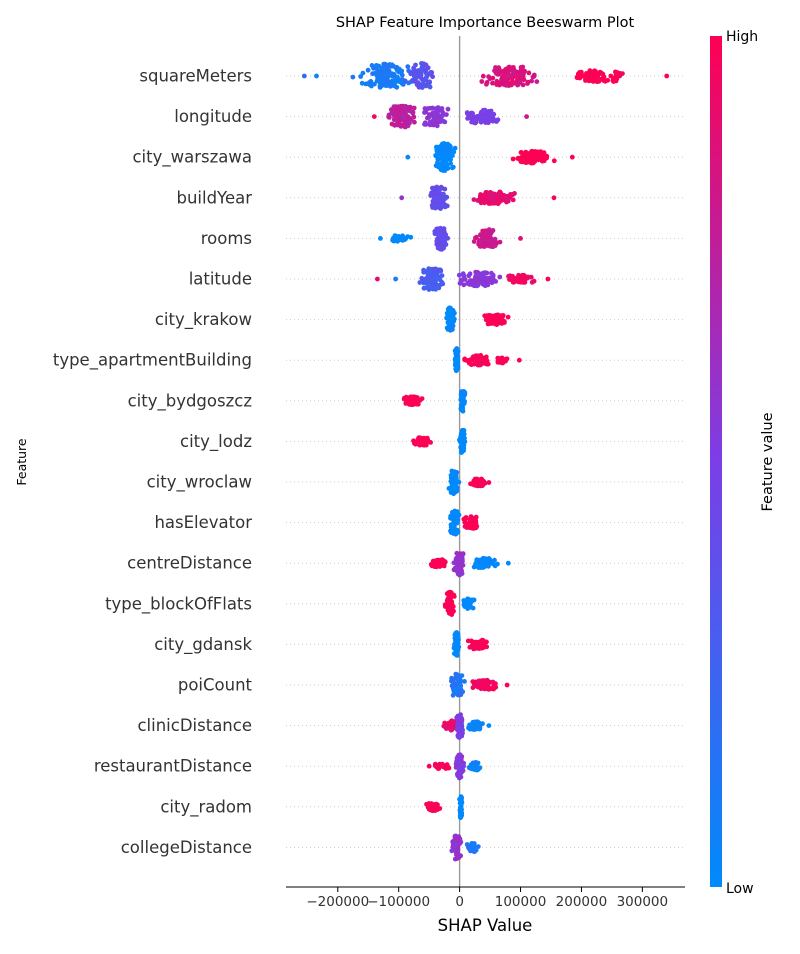  What do you see at coordinates (195, 76) in the screenshot?
I see `feature-label: squareMeters` at bounding box center [195, 76].